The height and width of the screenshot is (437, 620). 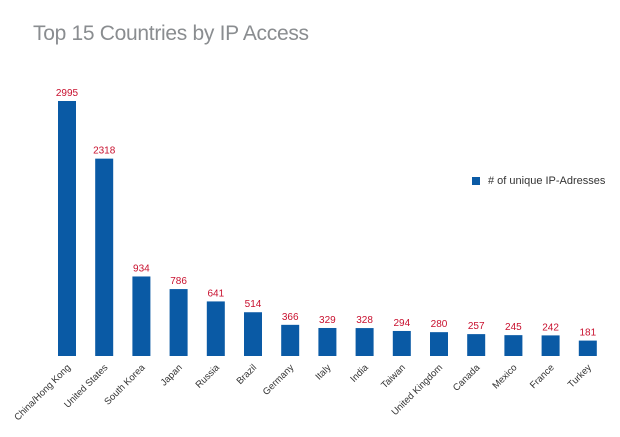 What do you see at coordinates (279, 380) in the screenshot?
I see `x-tick-label: Germany` at bounding box center [279, 380].